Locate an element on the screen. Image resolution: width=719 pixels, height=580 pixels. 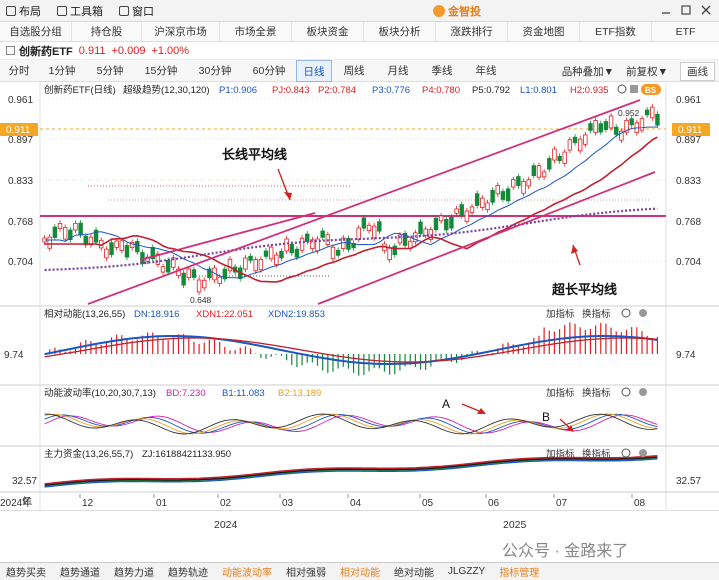
period-right-tools: 品种叠加▼ 前复权▼ 画线 is located at coordinates (640, 71).